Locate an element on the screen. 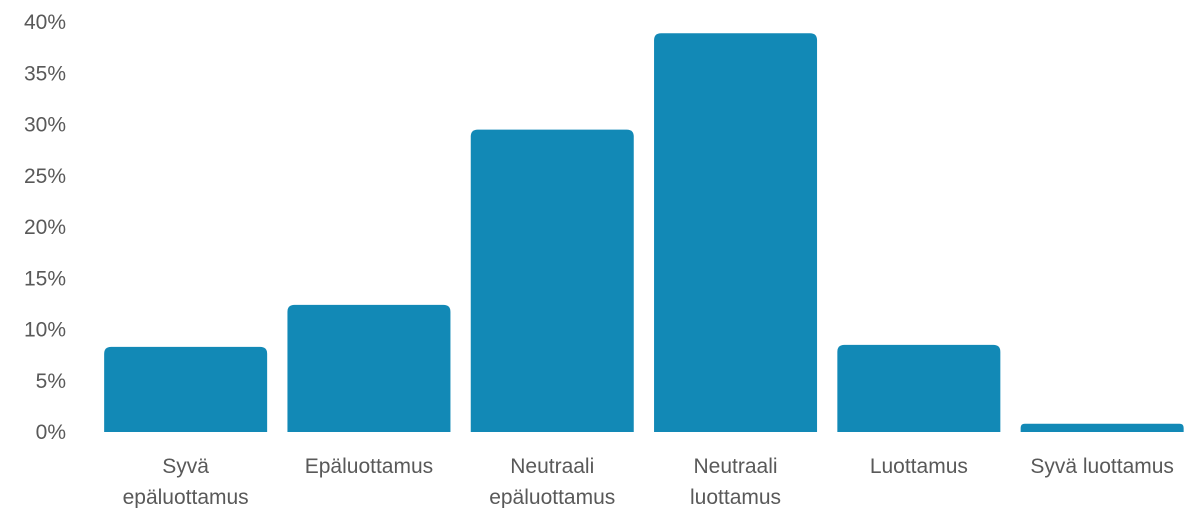 Image resolution: width=1192 pixels, height=508 pixels. x-category-label-line: luottamus is located at coordinates (735, 497).